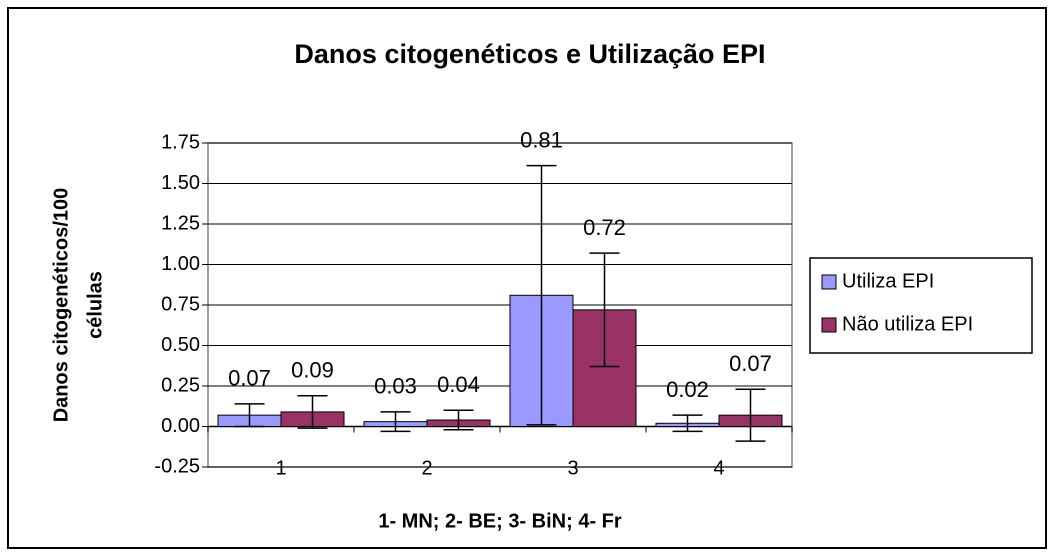  Describe the element at coordinates (180, 345) in the screenshot. I see `y-tick-label: 0.50` at that location.